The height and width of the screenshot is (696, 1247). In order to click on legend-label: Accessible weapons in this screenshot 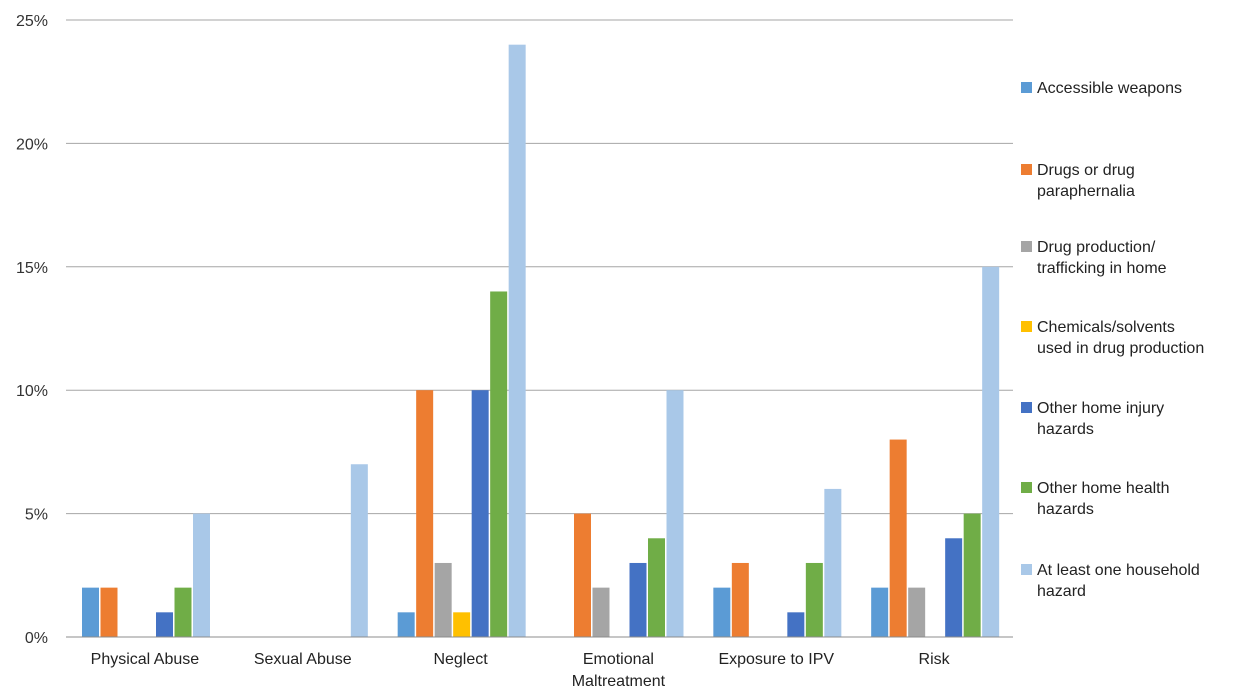, I will do `click(1109, 88)`.